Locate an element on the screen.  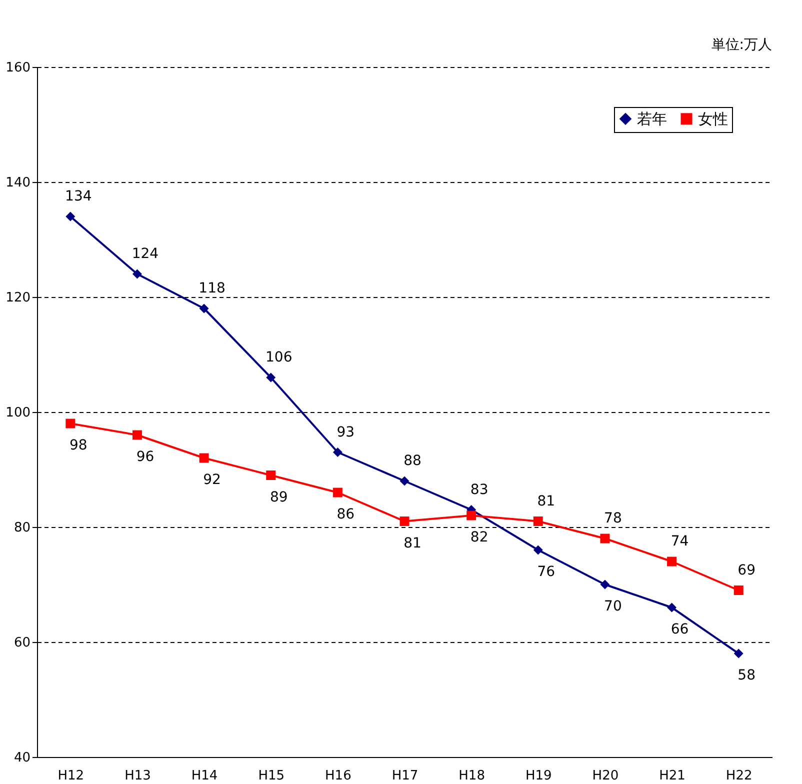
data-label: 74 is located at coordinates (679, 542).